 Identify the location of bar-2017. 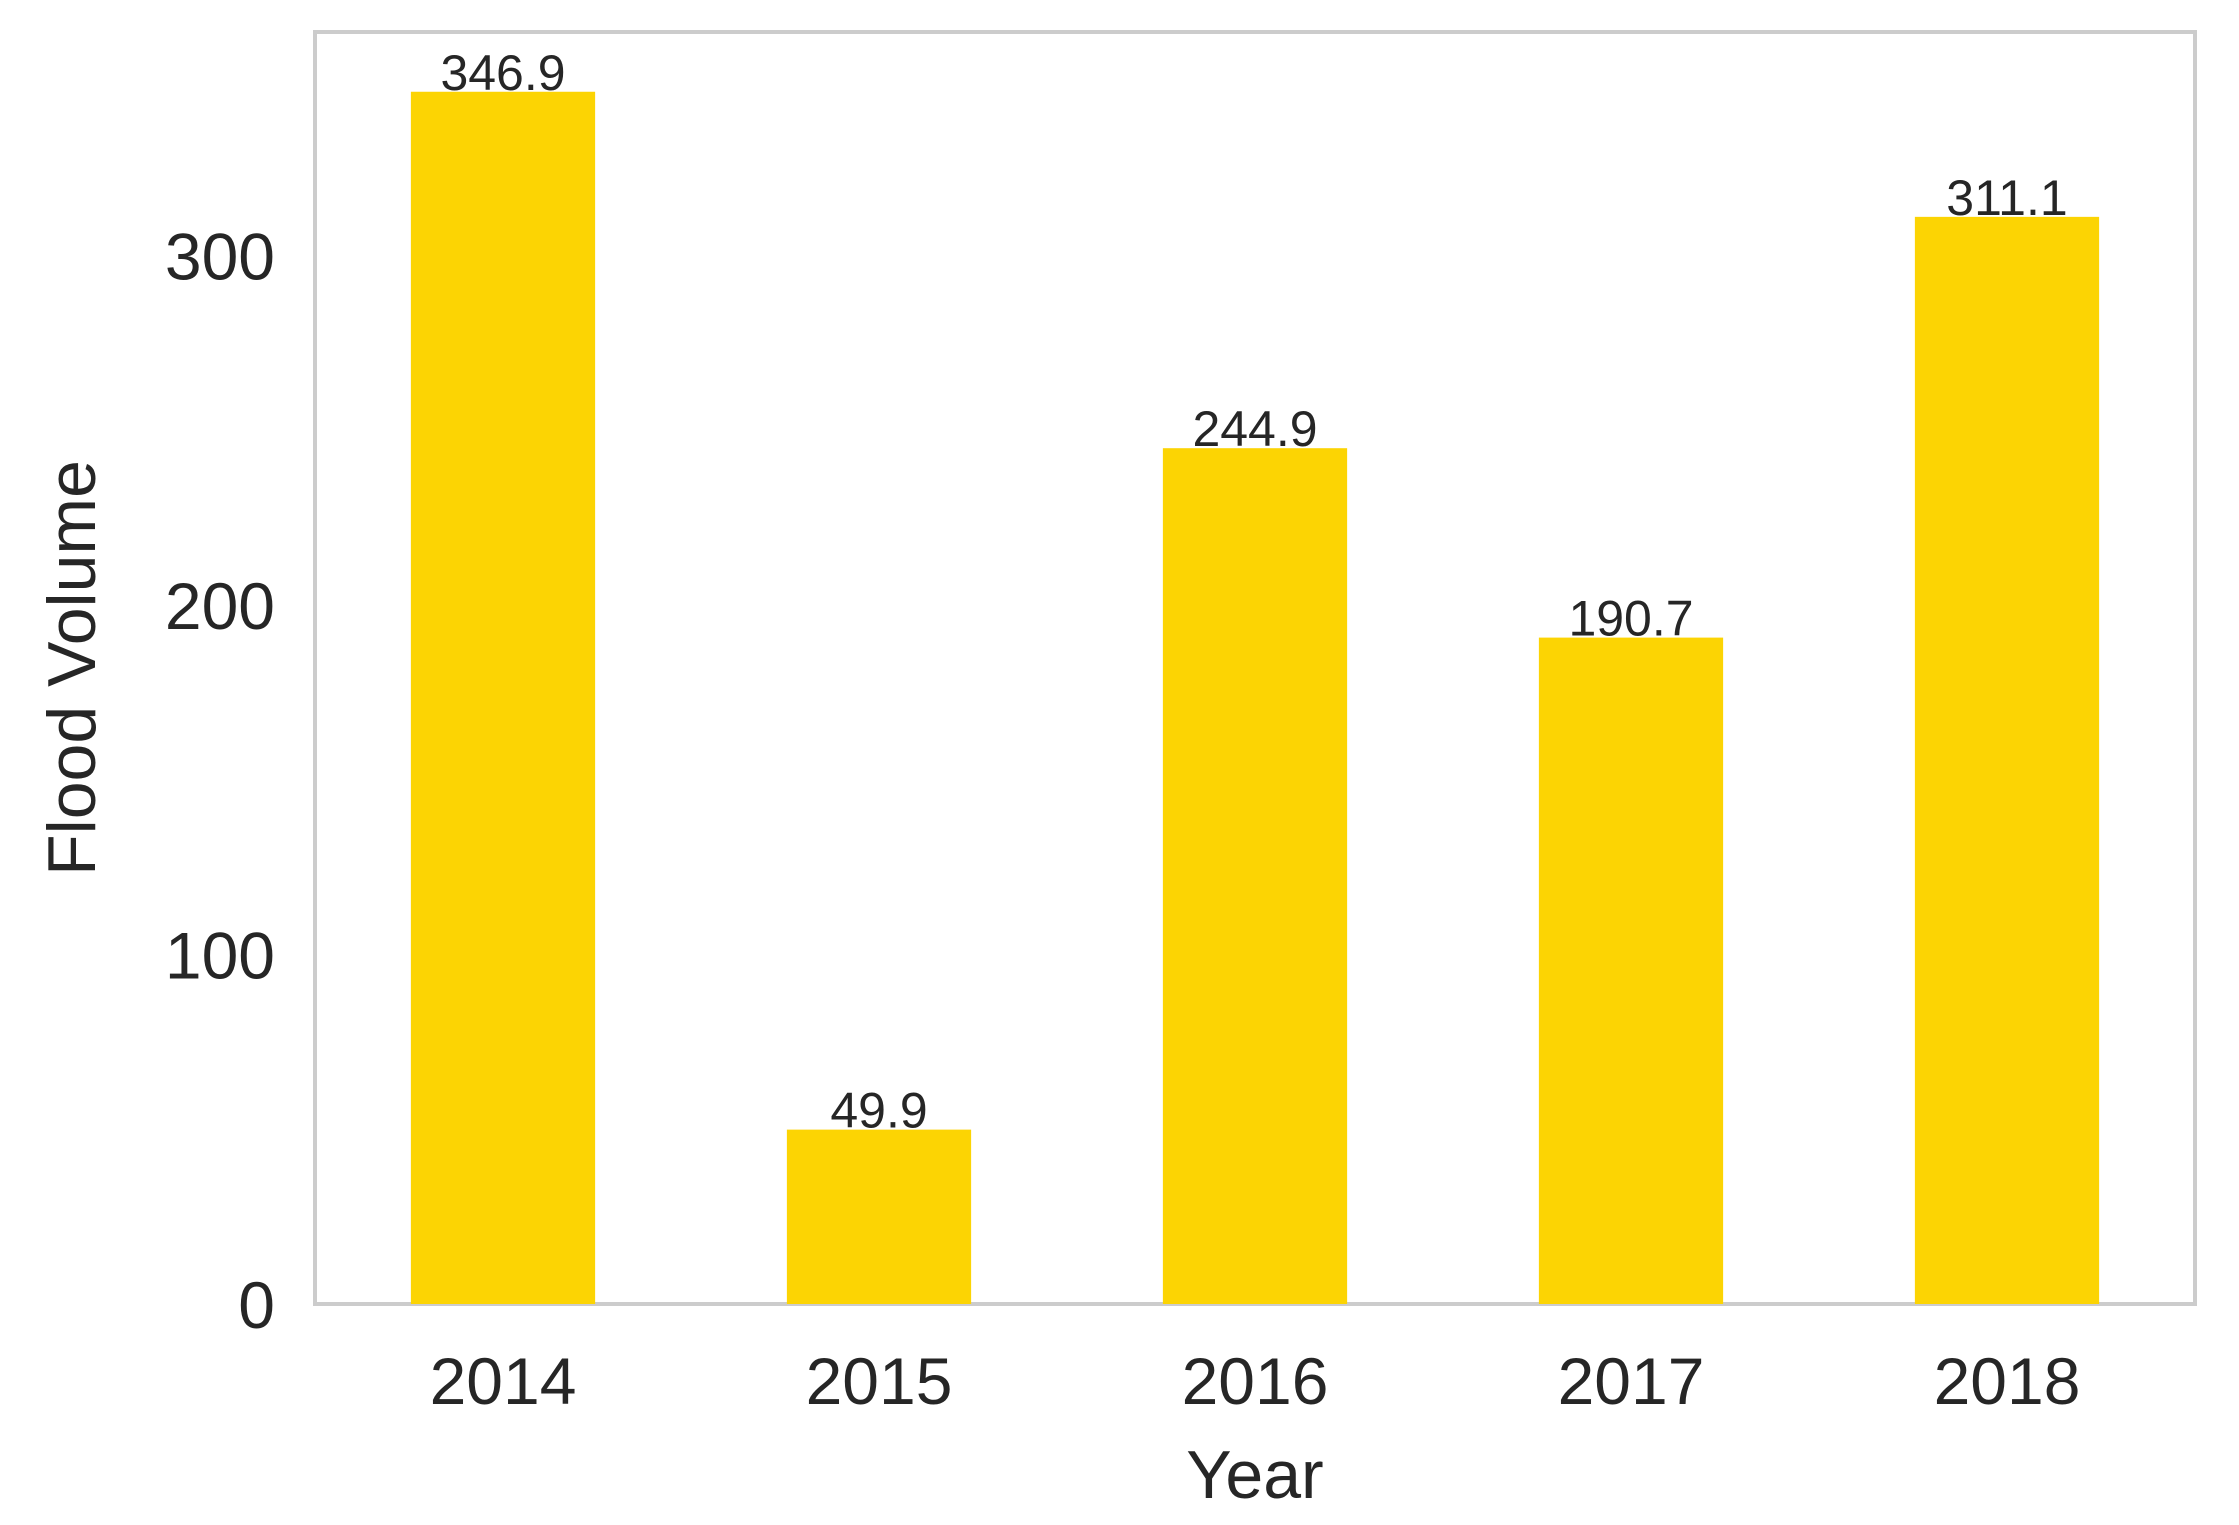
(1631, 970).